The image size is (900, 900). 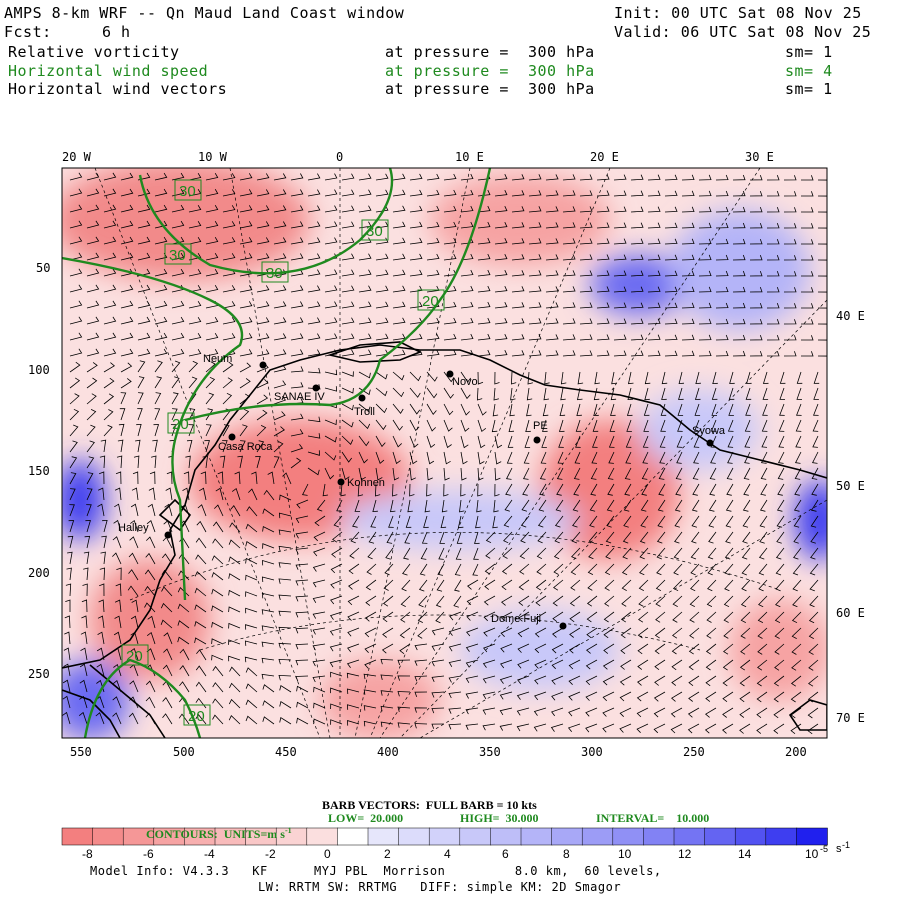 I want to click on parallel-70s, so click(x=455, y=566).